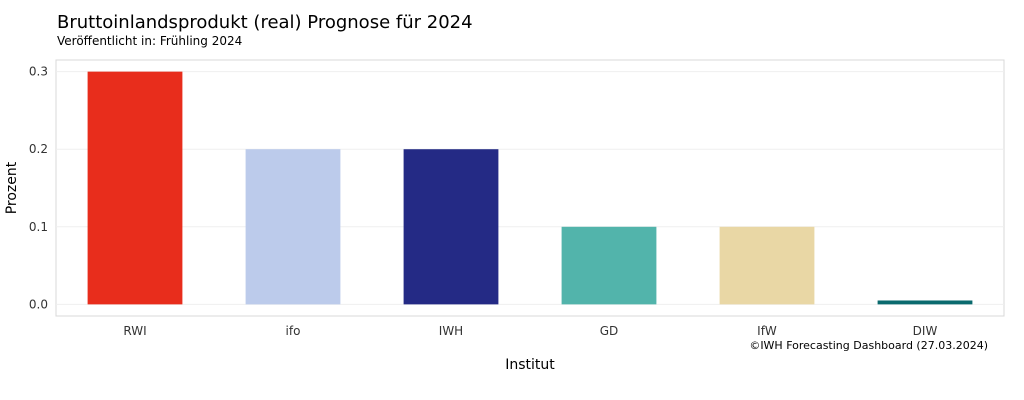  Describe the element at coordinates (925, 302) in the screenshot. I see `bar-diw` at that location.